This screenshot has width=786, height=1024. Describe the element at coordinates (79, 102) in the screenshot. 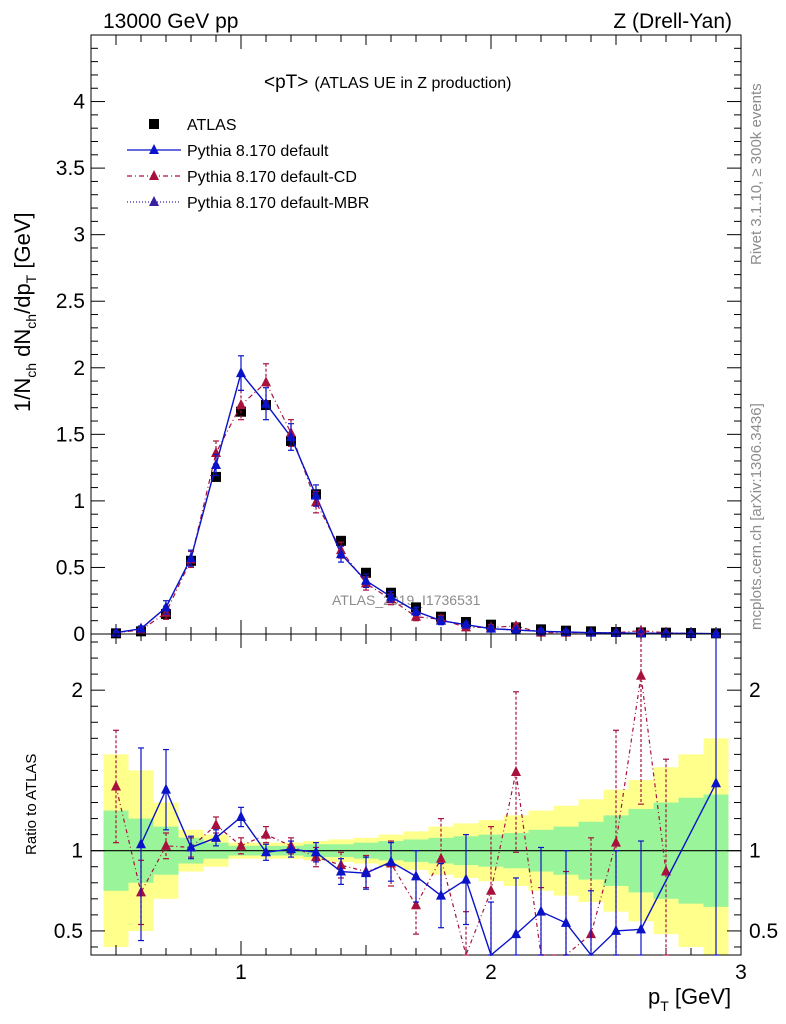

I see `y-tick-label: 4` at that location.